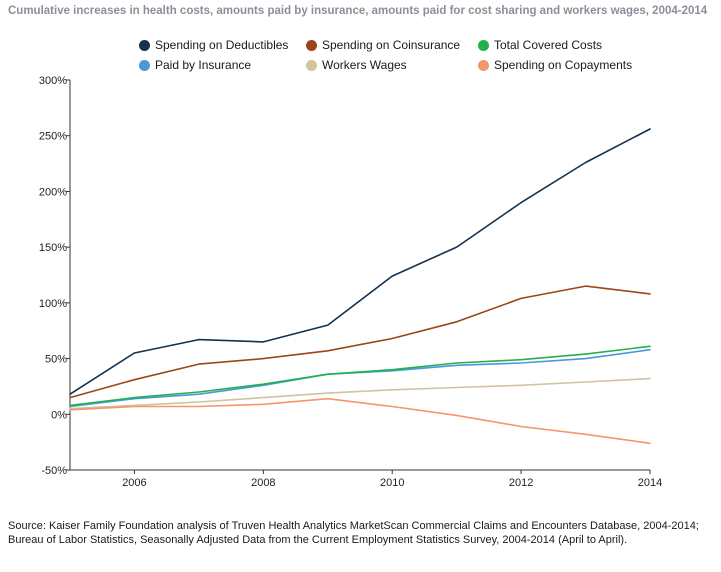 Image resolution: width=721 pixels, height=572 pixels. Describe the element at coordinates (203, 65) in the screenshot. I see `legend-label: Paid by Insurance` at that location.